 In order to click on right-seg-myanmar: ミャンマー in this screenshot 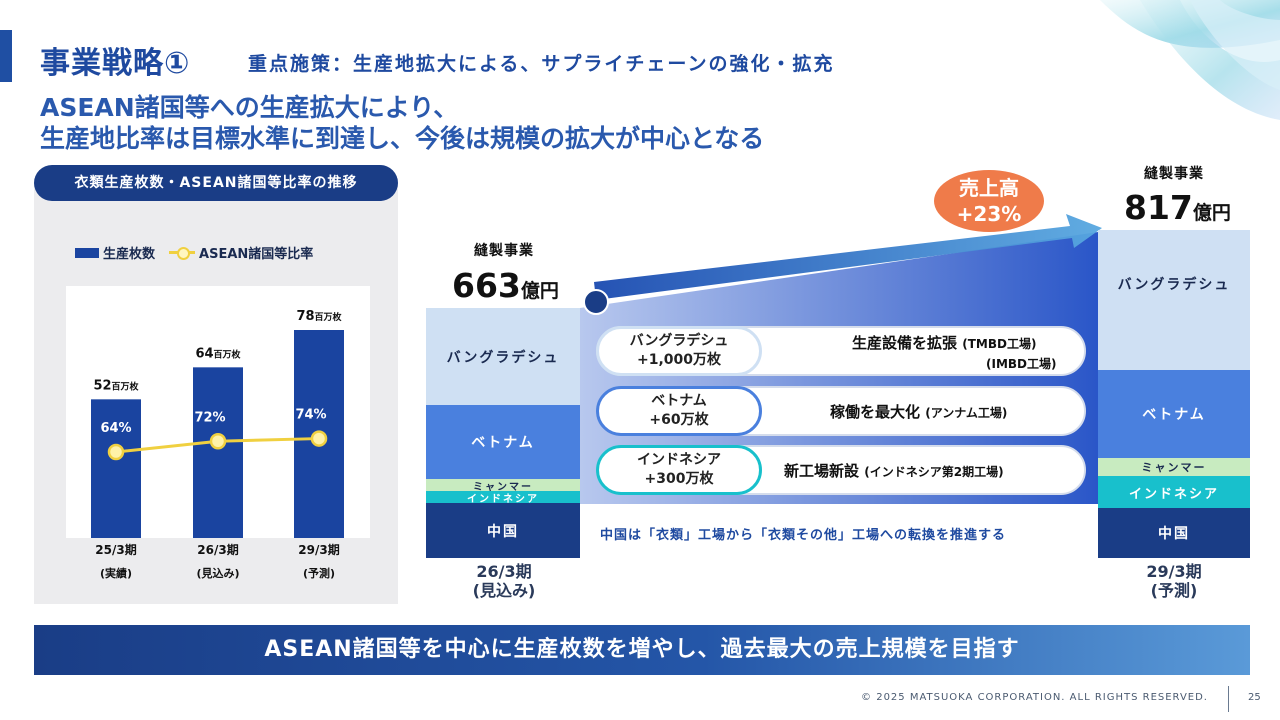, I will do `click(1174, 467)`.